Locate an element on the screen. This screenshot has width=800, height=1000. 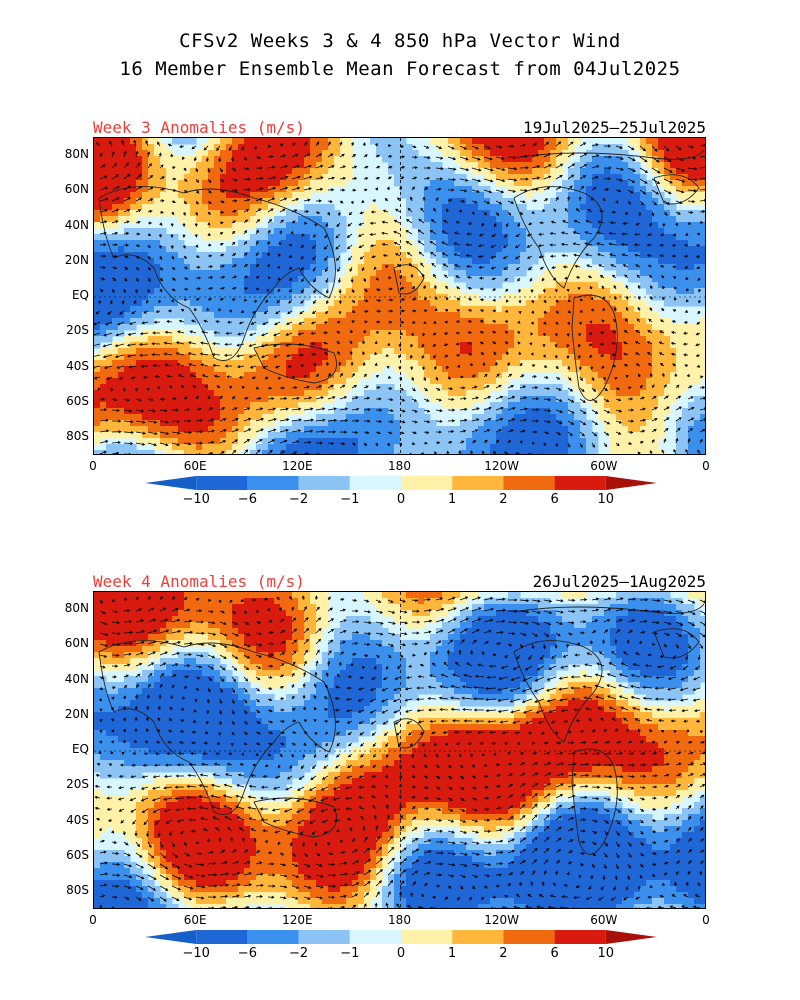
panel-2-colorbar is located at coordinates (401, 937).